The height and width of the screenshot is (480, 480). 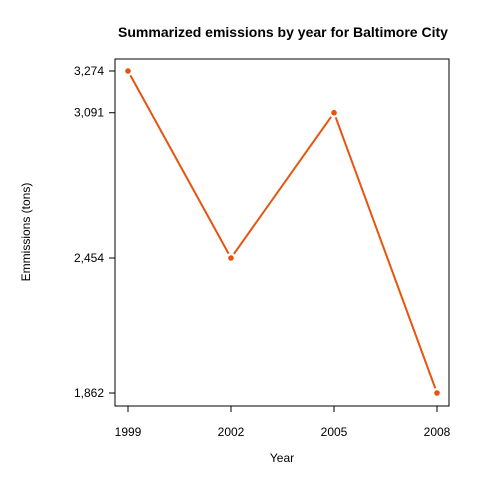 What do you see at coordinates (89, 258) in the screenshot?
I see `y-tick-label: 2,454` at bounding box center [89, 258].